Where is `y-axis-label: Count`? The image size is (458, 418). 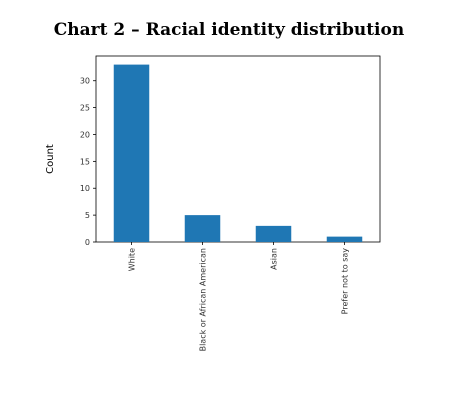 y-axis-label: Count is located at coordinates (50, 159).